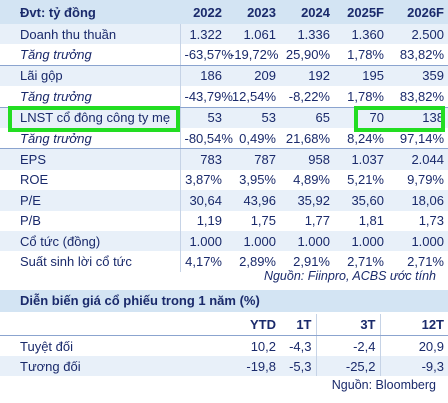  I want to click on row-label: Tuyệt đối, so click(46, 346).